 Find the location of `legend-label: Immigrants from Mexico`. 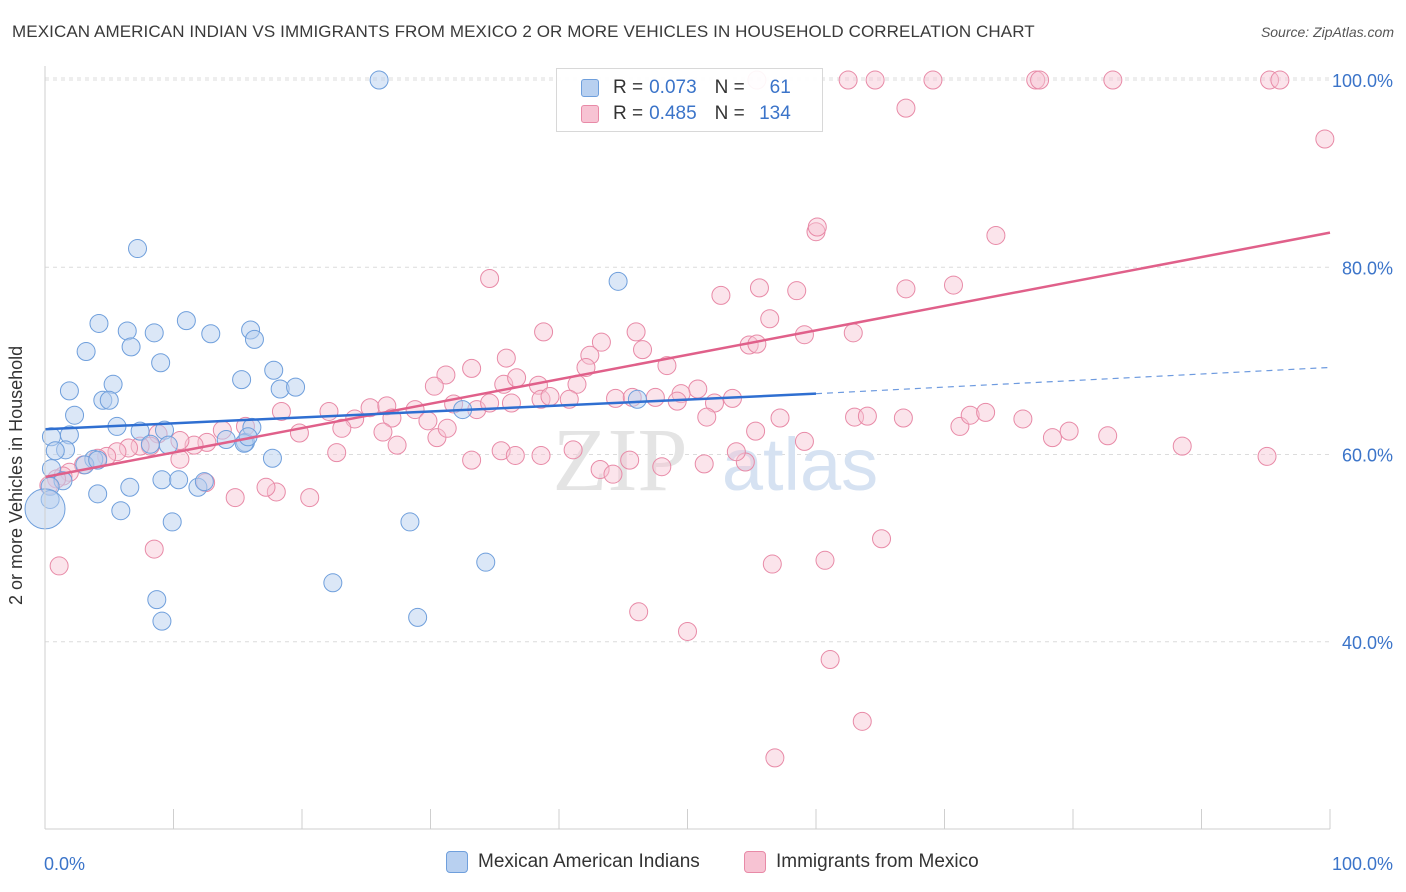

legend-label: Immigrants from Mexico is located at coordinates (877, 861).